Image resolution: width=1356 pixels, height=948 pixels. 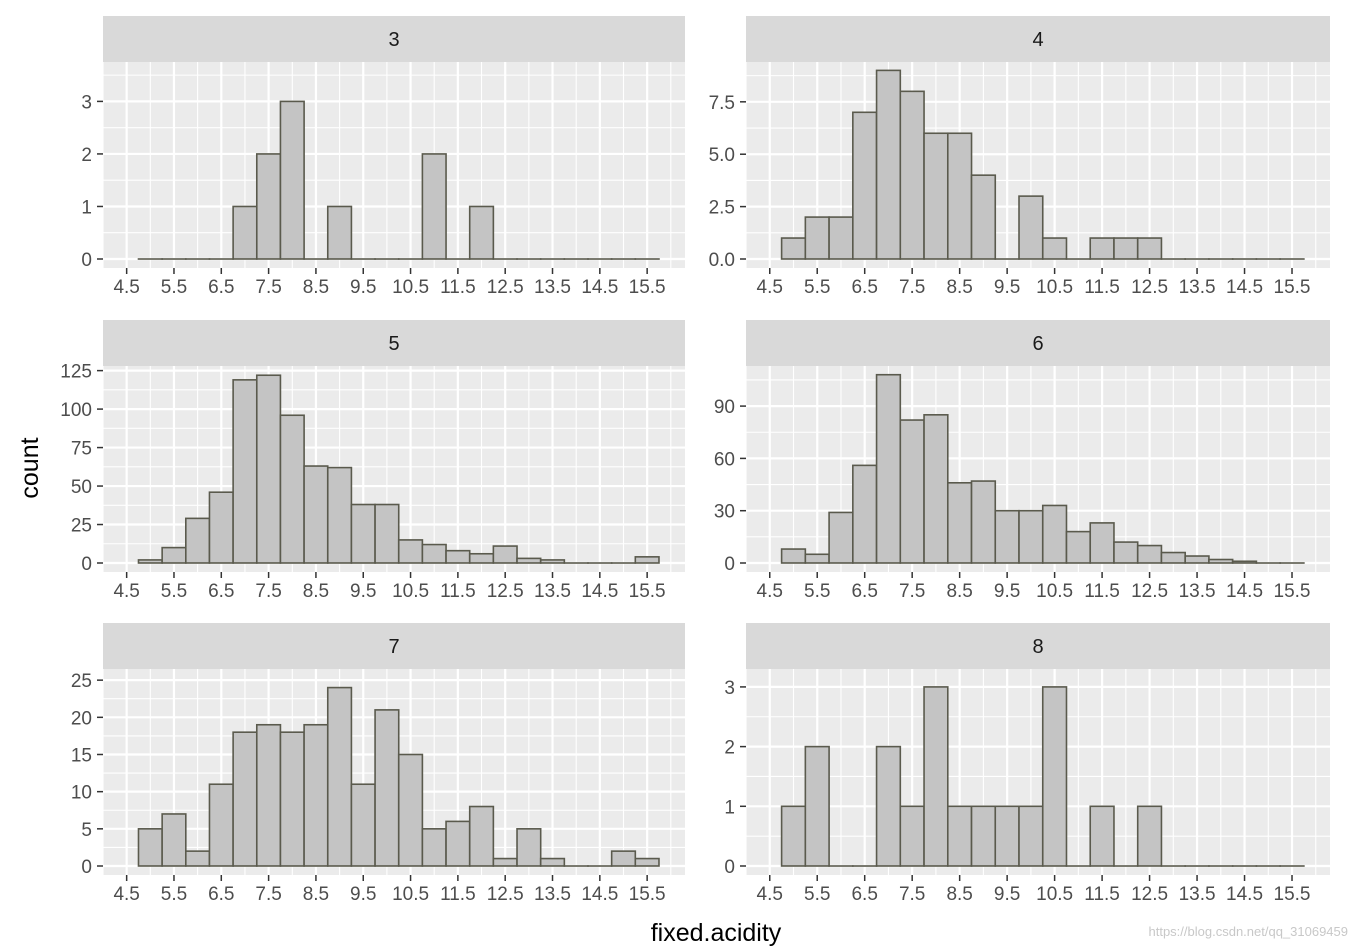 What do you see at coordinates (722, 155) in the screenshot?
I see `y-tick-label: 5.0` at bounding box center [722, 155].